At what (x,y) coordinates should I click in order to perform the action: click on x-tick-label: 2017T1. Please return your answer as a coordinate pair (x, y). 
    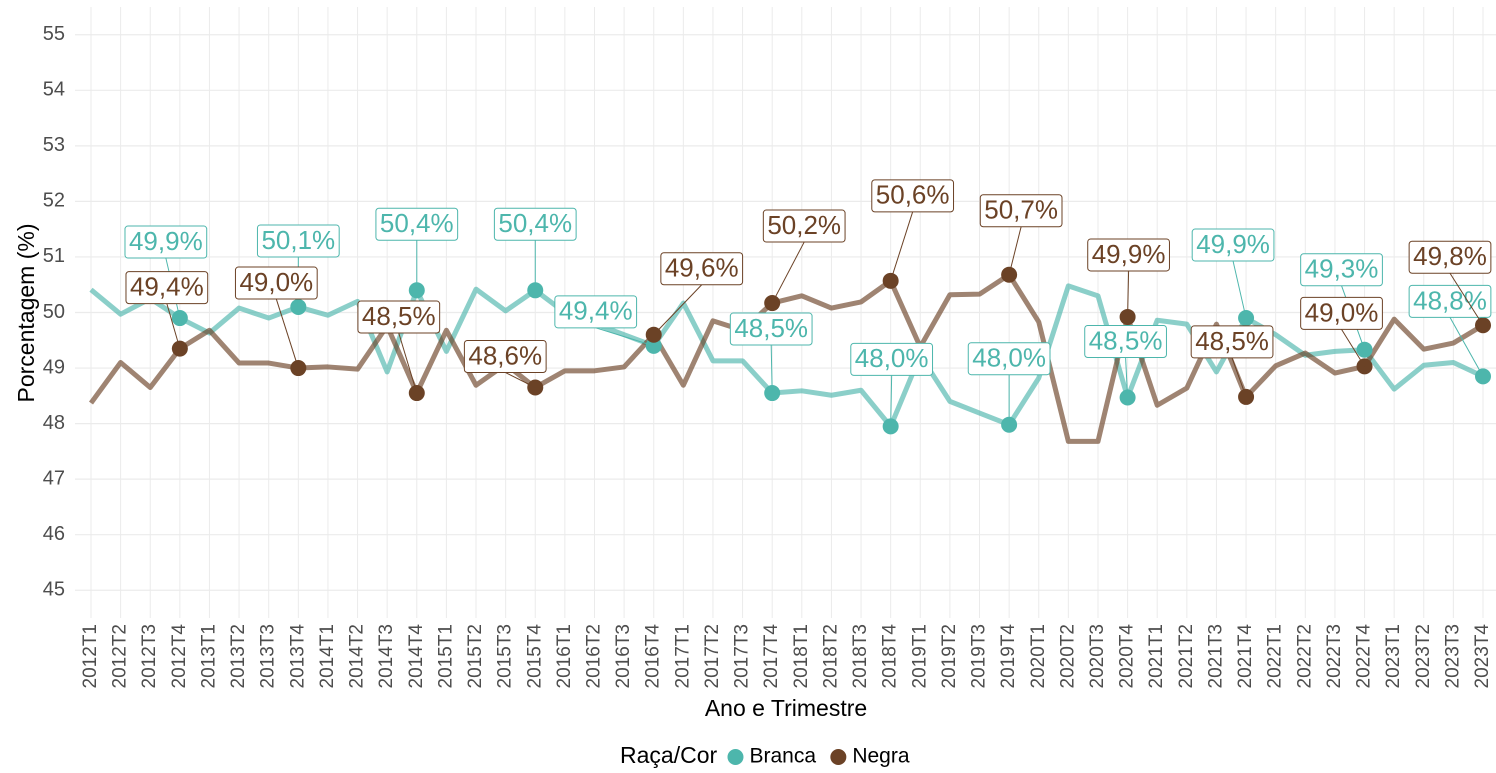
    Looking at the image, I should click on (682, 656).